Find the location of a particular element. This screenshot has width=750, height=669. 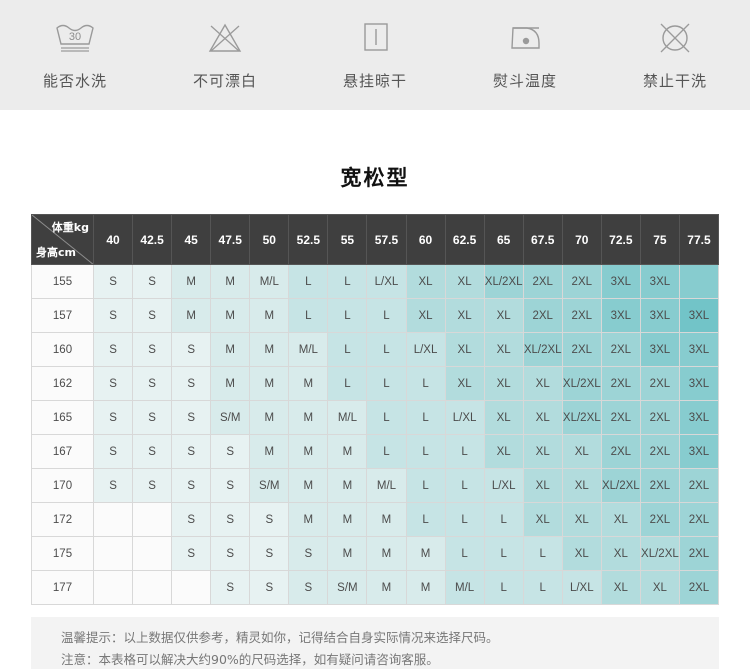

weight-header-52.5: 52.5 is located at coordinates (308, 239).